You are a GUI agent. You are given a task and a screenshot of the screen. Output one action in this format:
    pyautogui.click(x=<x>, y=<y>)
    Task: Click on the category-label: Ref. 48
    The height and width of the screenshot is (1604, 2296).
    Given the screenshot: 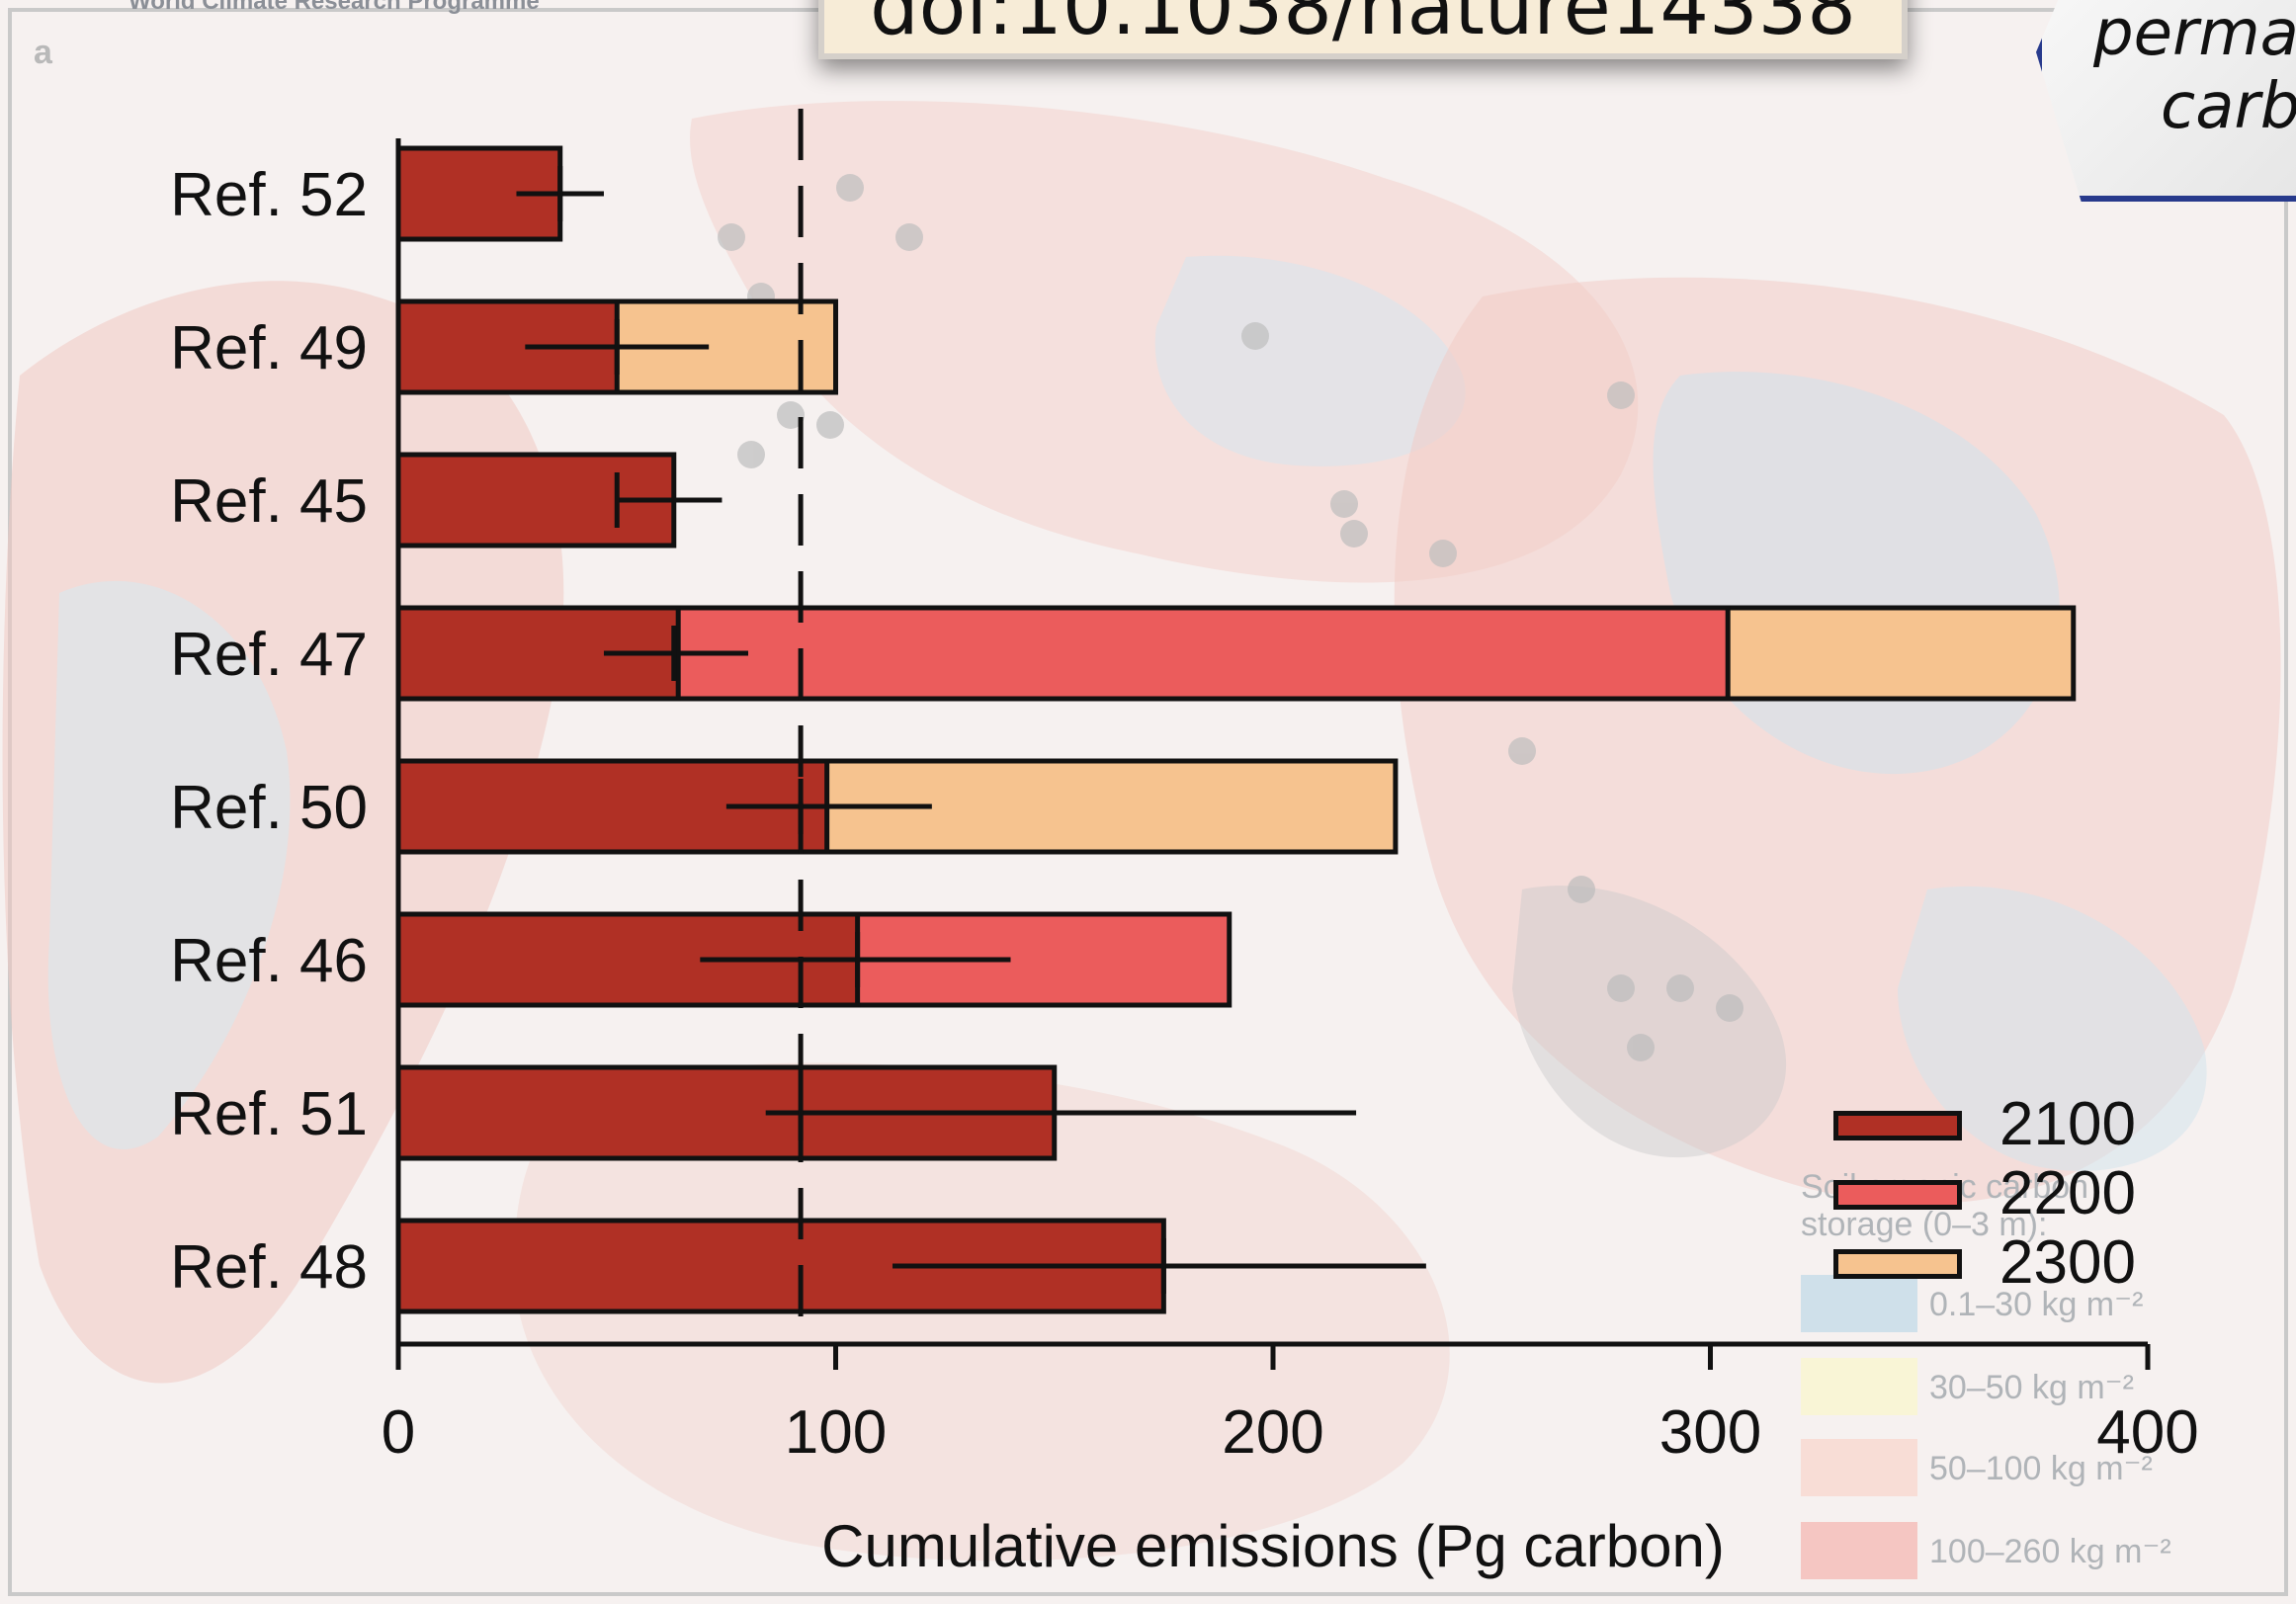 What is the action you would take?
    pyautogui.click(x=269, y=1267)
    